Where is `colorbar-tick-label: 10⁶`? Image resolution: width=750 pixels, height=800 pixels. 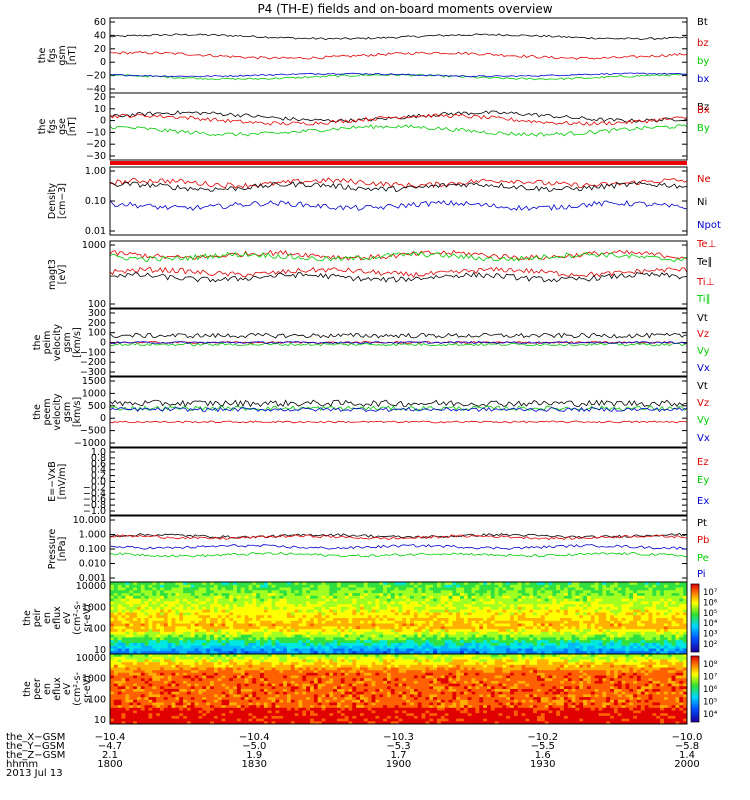 colorbar-tick-label: 10⁶ is located at coordinates (710, 603).